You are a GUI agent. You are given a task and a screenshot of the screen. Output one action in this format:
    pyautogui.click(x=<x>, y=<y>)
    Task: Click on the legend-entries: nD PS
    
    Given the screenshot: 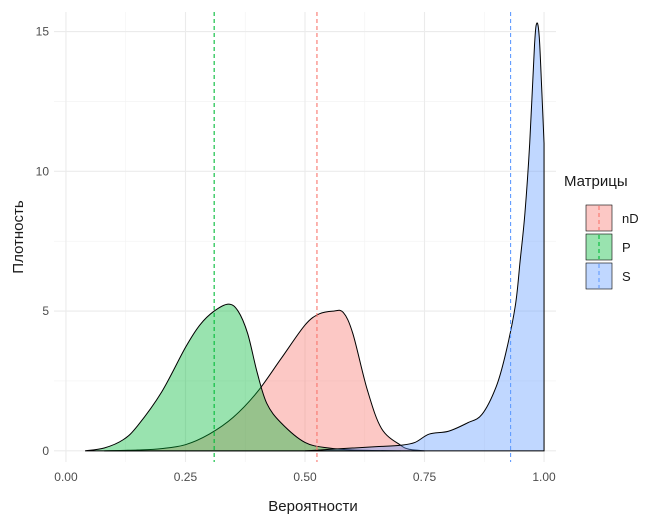 What is the action you would take?
    pyautogui.click(x=612, y=247)
    